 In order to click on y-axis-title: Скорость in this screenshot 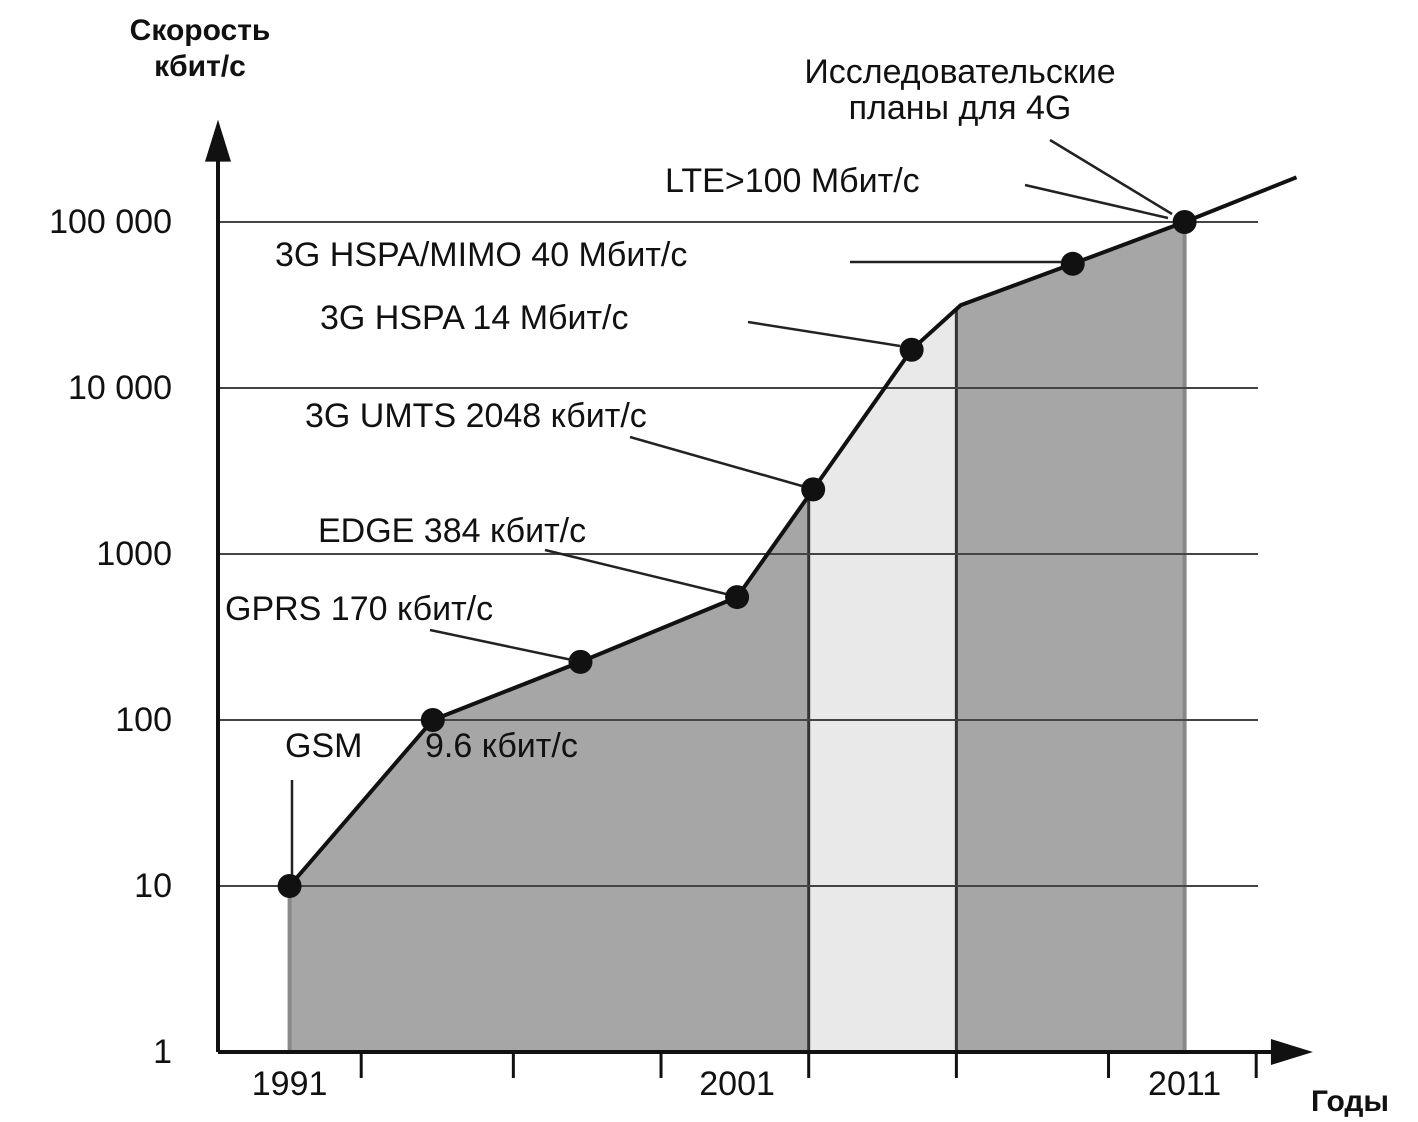, I will do `click(200, 30)`.